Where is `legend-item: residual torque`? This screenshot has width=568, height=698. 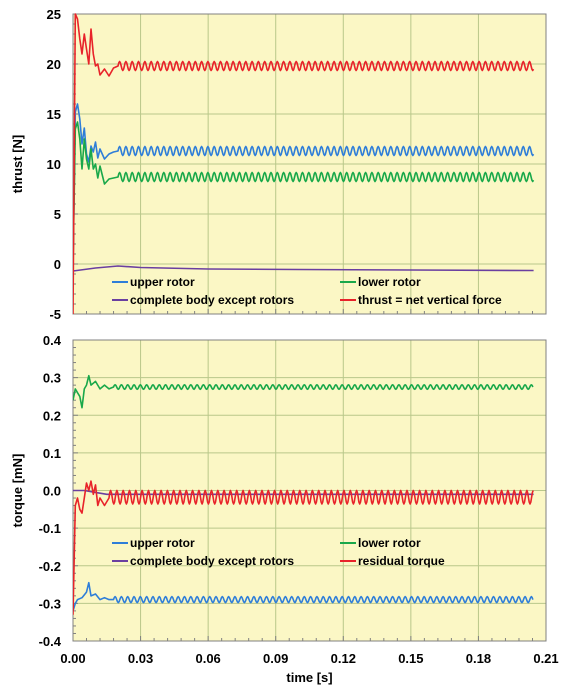
legend-item: residual torque is located at coordinates (392, 561).